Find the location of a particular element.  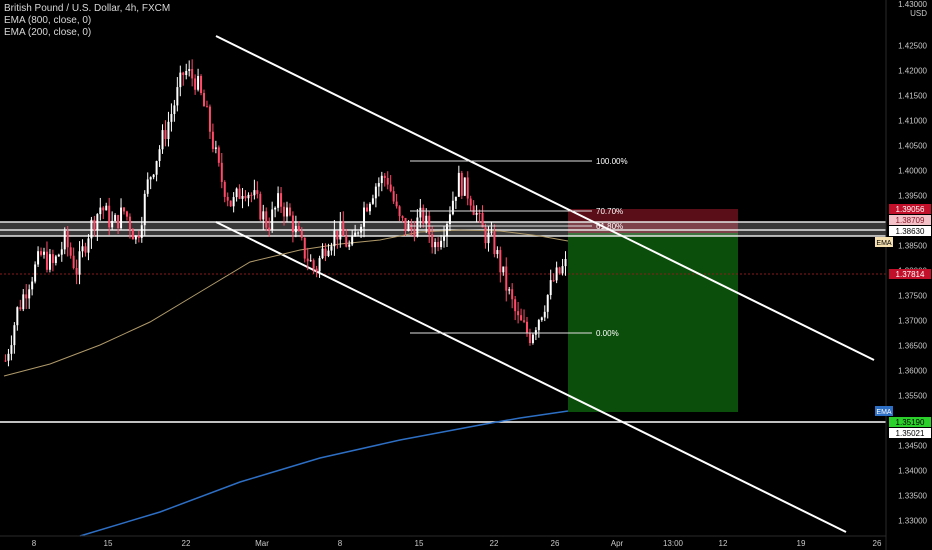

x-tick-label: 26 is located at coordinates (877, 543).